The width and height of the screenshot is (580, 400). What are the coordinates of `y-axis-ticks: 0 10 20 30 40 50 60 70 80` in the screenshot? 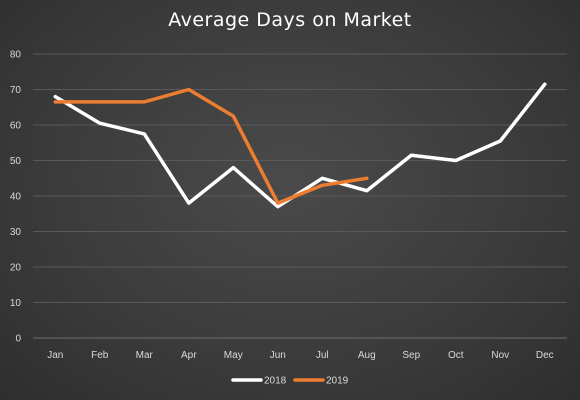 It's located at (16, 197).